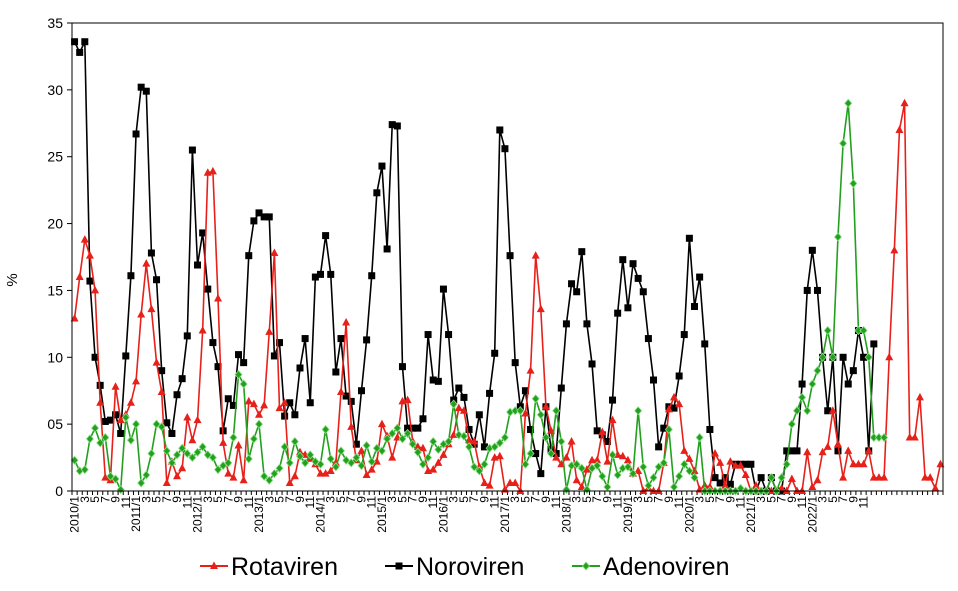 The image size is (958, 591). I want to click on y-axis-ticks: 0 05 10 15 20 25 30 35, so click(59, 257).